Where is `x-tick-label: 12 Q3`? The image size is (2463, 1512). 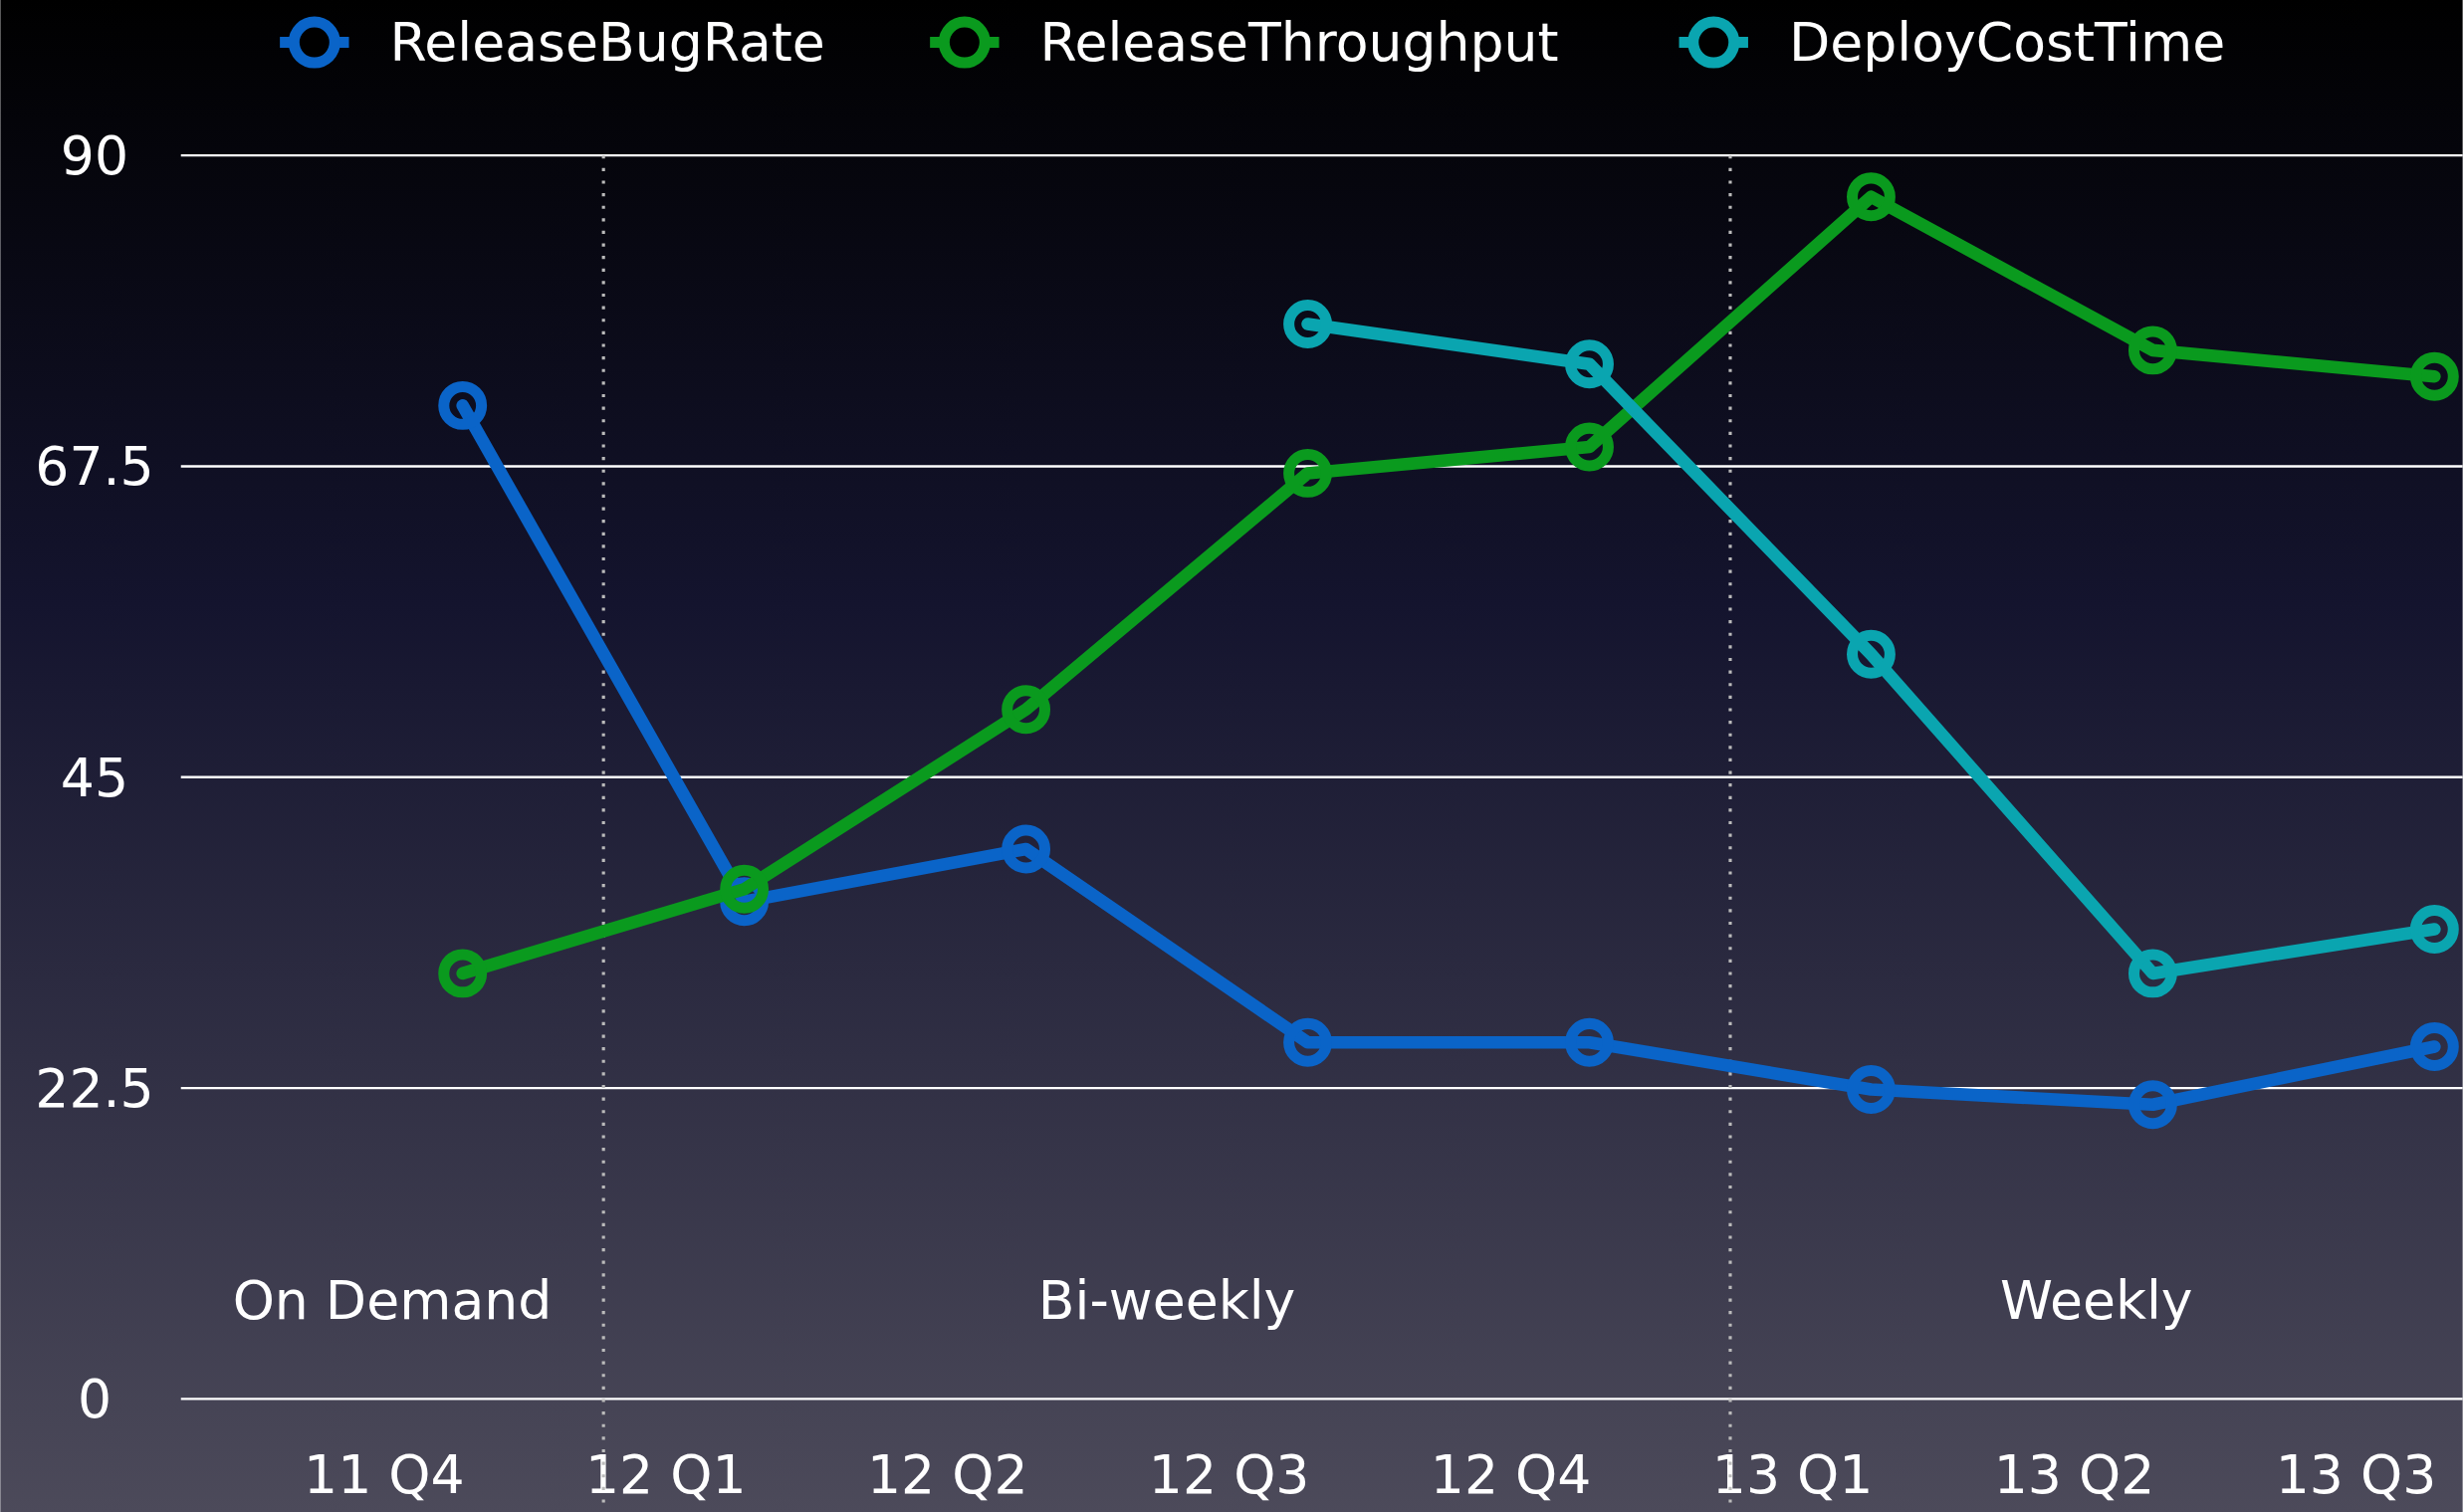
x-tick-label: 12 Q3 is located at coordinates (1229, 1475).